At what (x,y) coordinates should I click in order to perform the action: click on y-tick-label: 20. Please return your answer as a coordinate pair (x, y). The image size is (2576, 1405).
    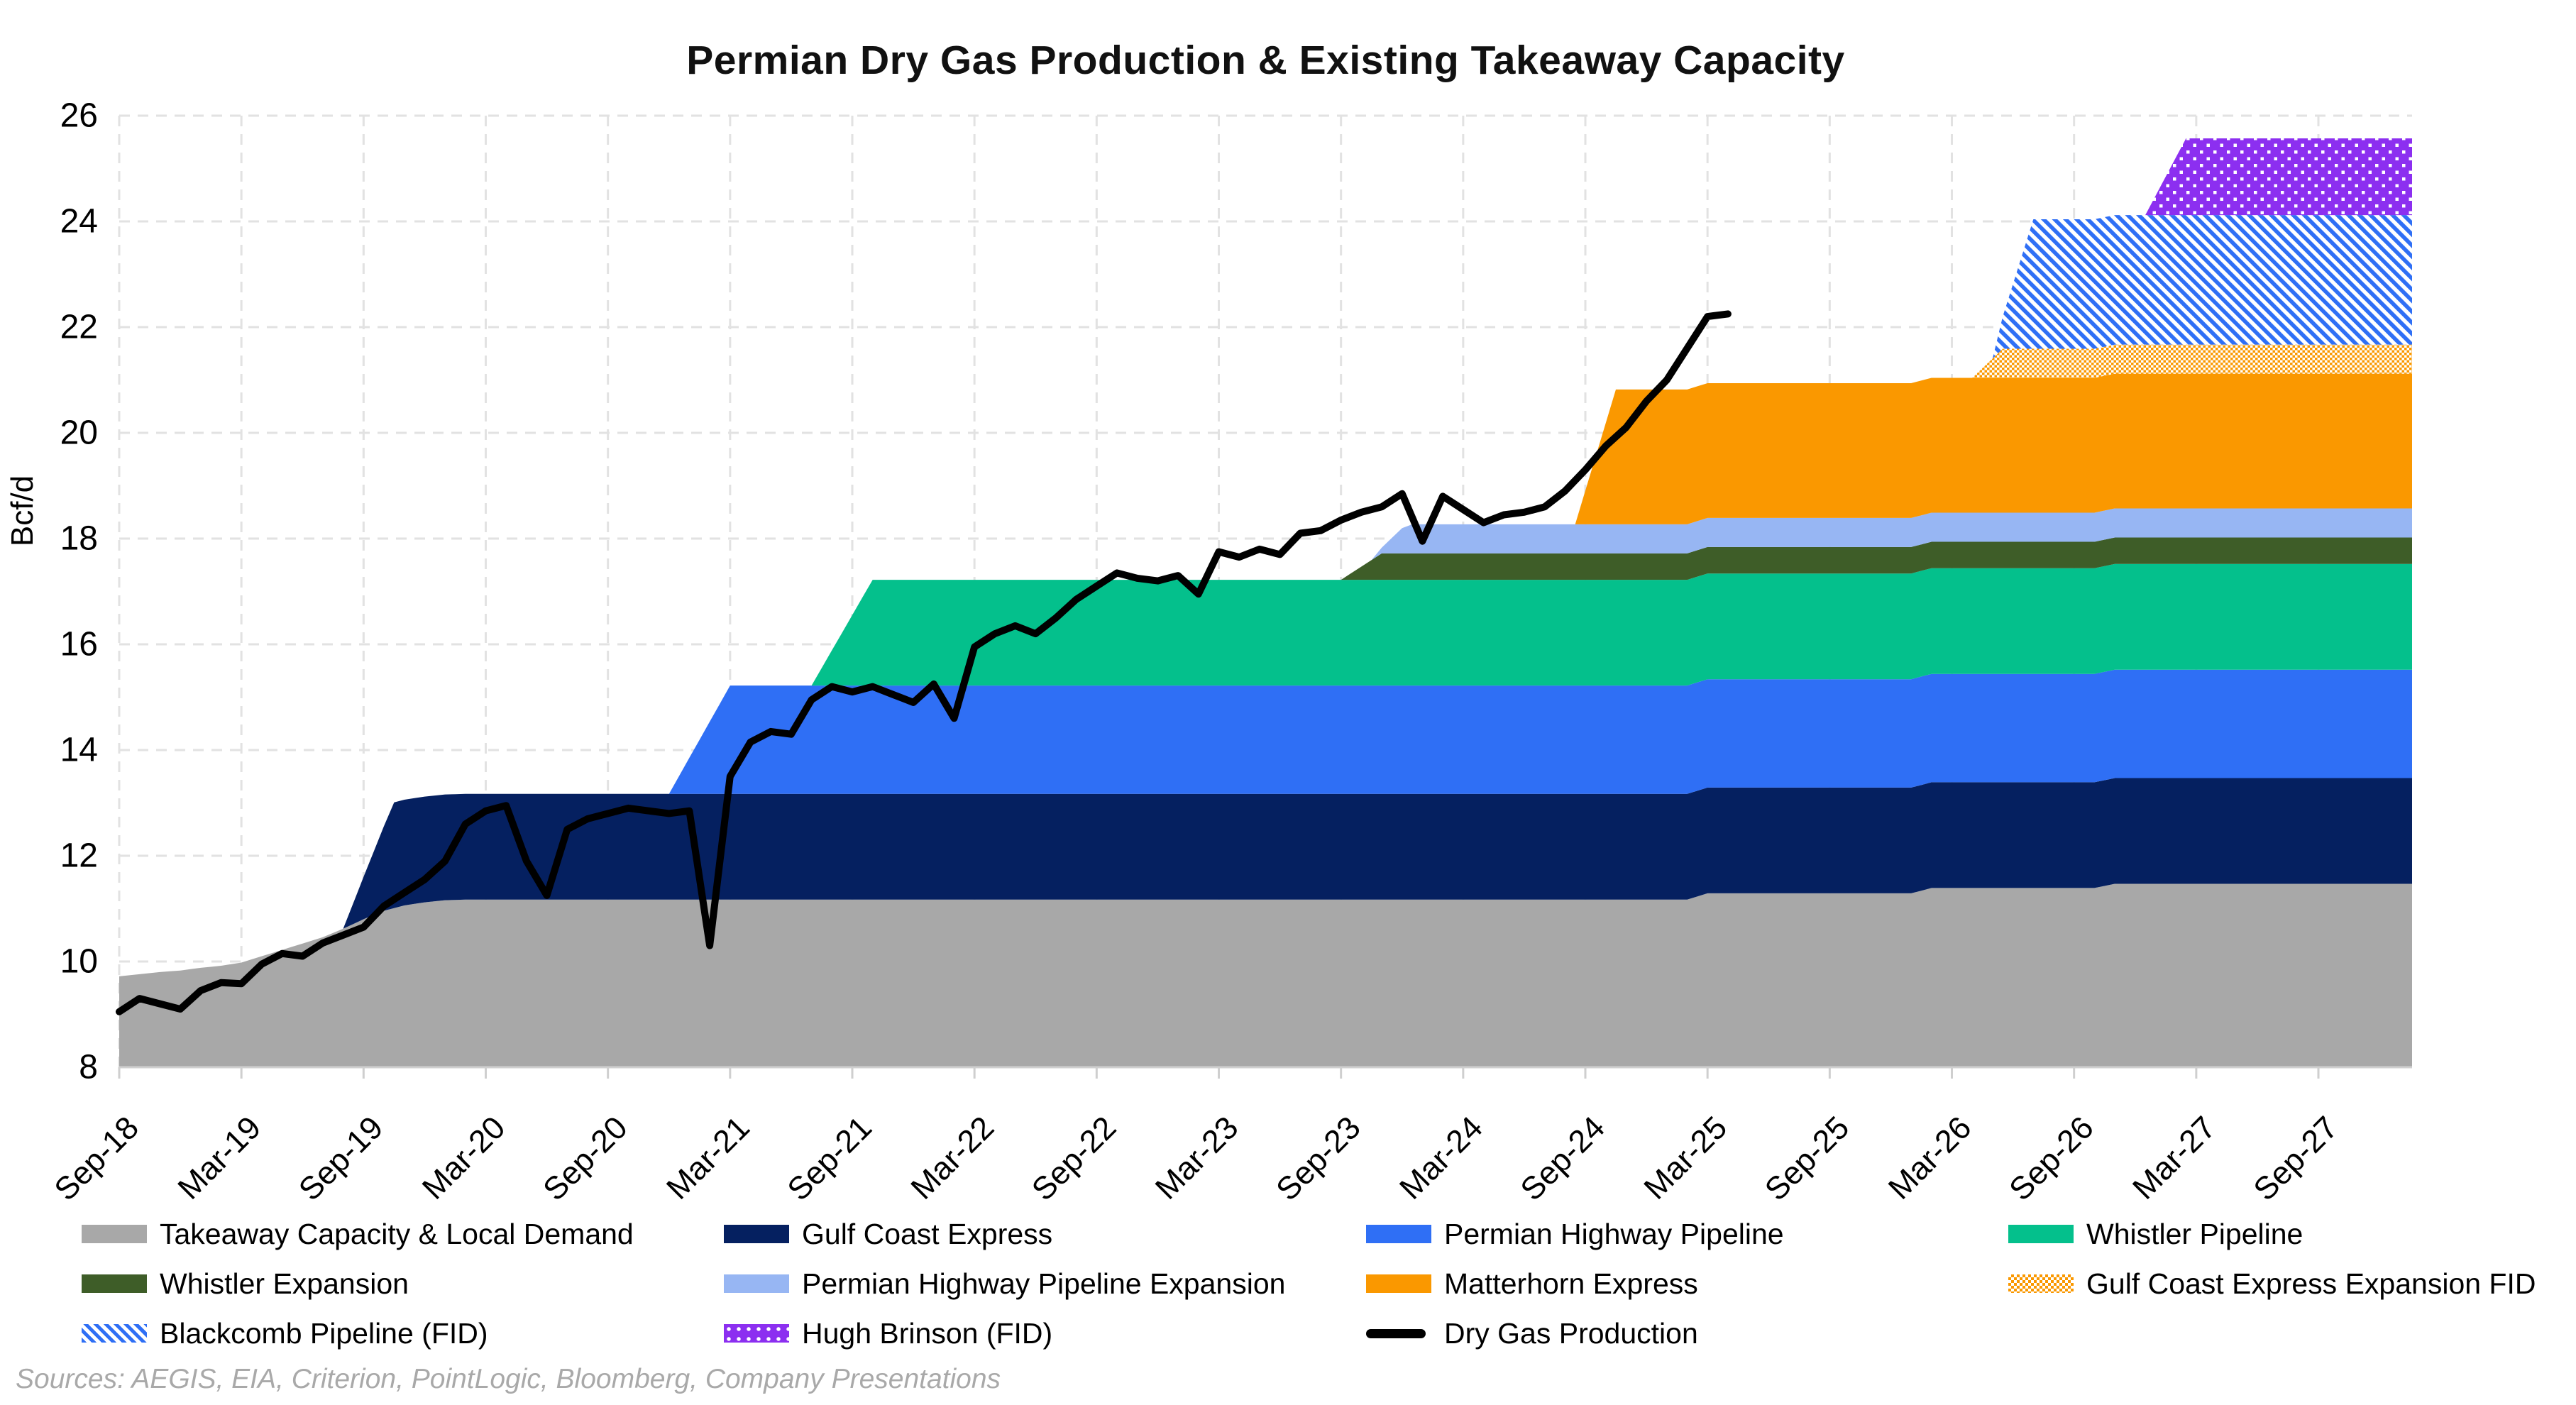
    Looking at the image, I should click on (79, 433).